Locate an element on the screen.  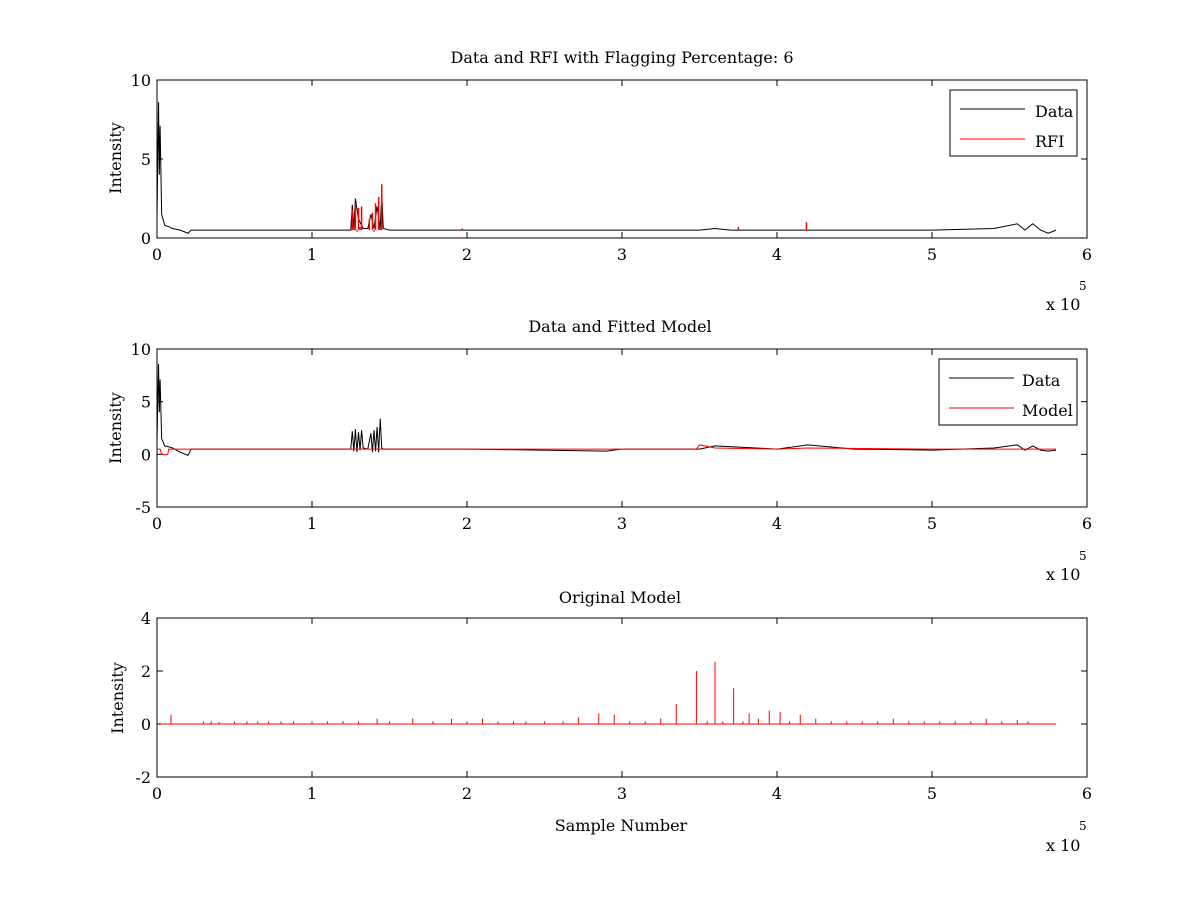
chart-title: Original Model is located at coordinates (620, 597).